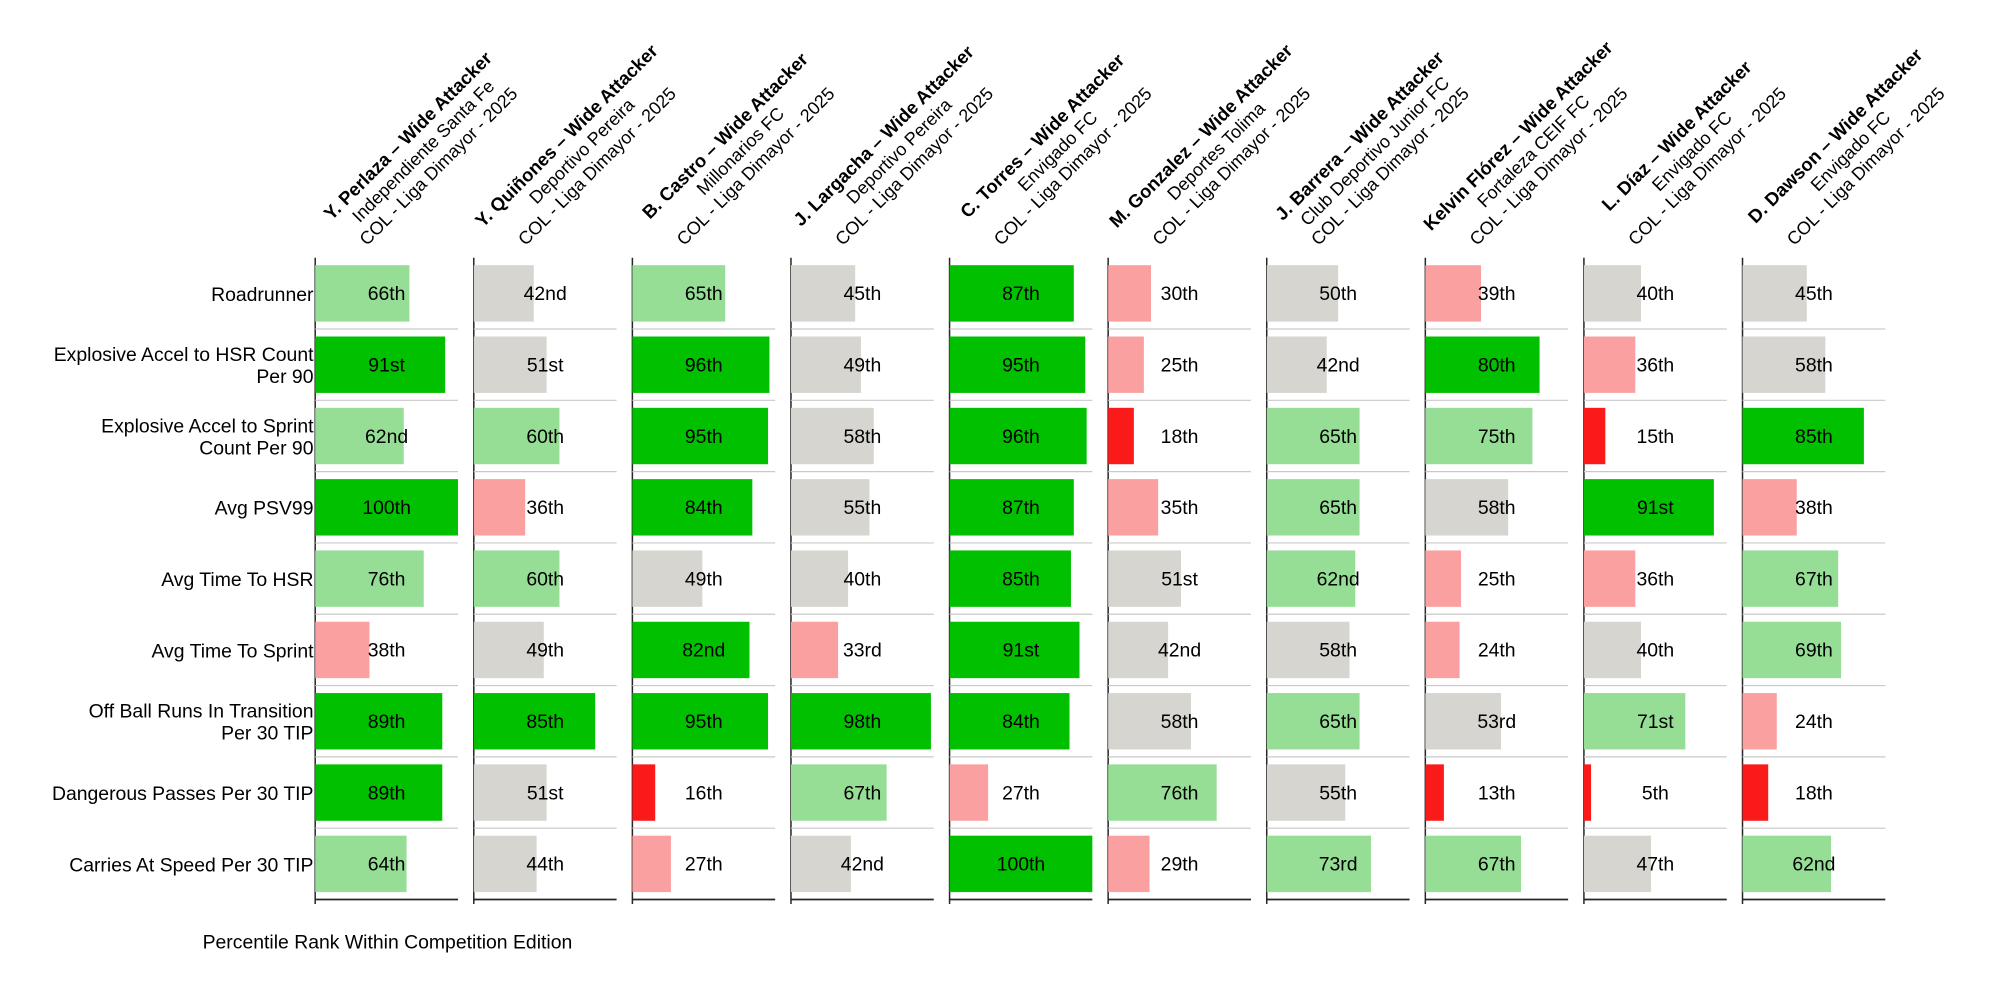 The image size is (2000, 1000). What do you see at coordinates (703, 651) in the screenshot?
I see `svg-text: 82nd` at bounding box center [703, 651].